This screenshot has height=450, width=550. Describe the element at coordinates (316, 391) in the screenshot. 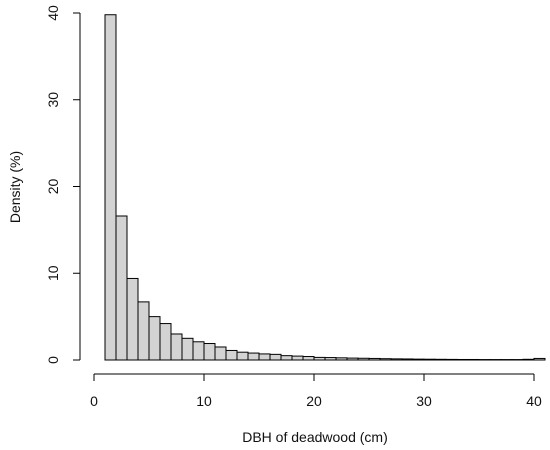

I see `x-axis: 0 10 20 30 40` at that location.